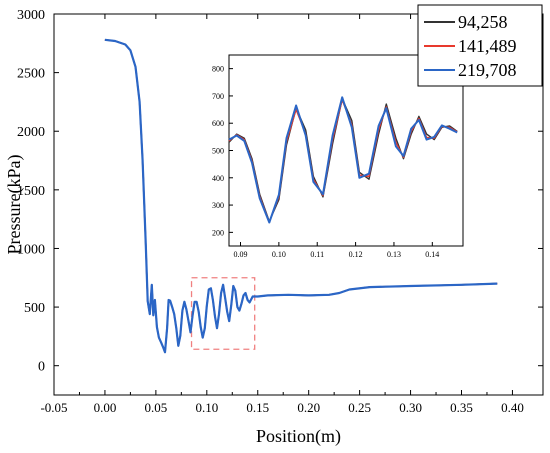 This screenshot has width=550, height=453. What do you see at coordinates (257, 407) in the screenshot?
I see `x-tick-label: 0.15` at bounding box center [257, 407].